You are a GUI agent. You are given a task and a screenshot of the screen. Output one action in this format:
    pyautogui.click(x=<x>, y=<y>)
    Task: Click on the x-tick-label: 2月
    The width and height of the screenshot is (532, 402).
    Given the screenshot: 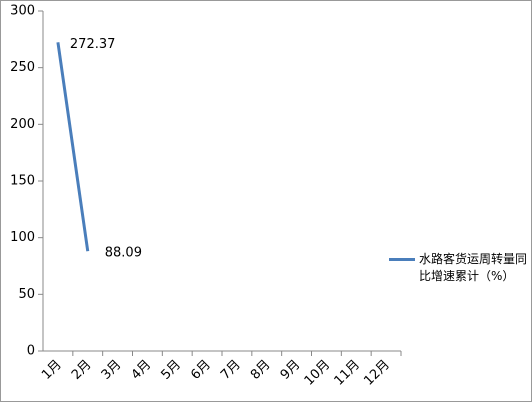 What is the action you would take?
    pyautogui.click(x=82, y=370)
    